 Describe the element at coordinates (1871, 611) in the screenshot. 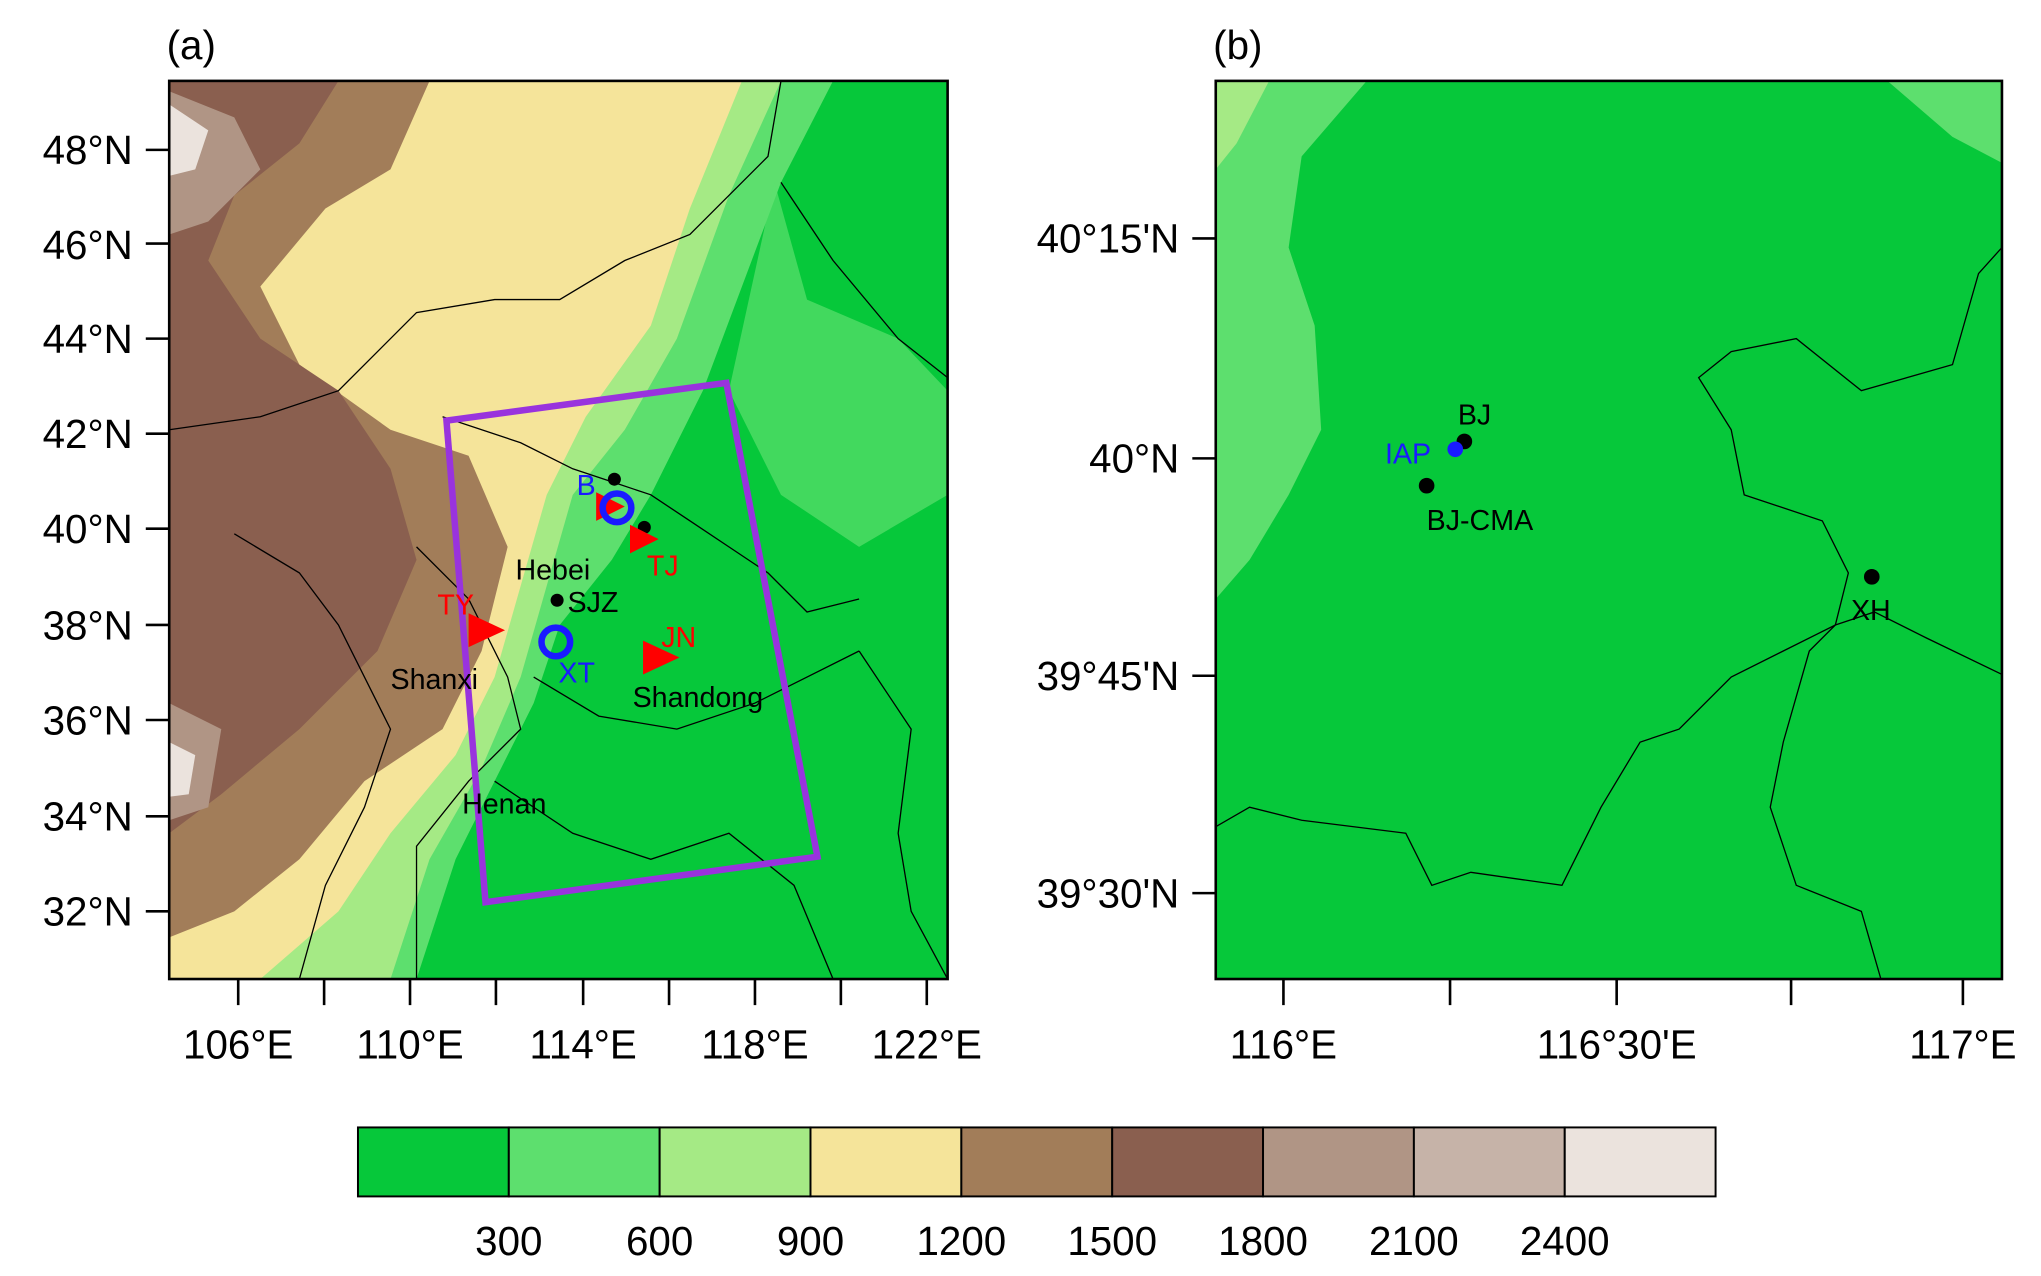

I see `place-label: XH` at that location.